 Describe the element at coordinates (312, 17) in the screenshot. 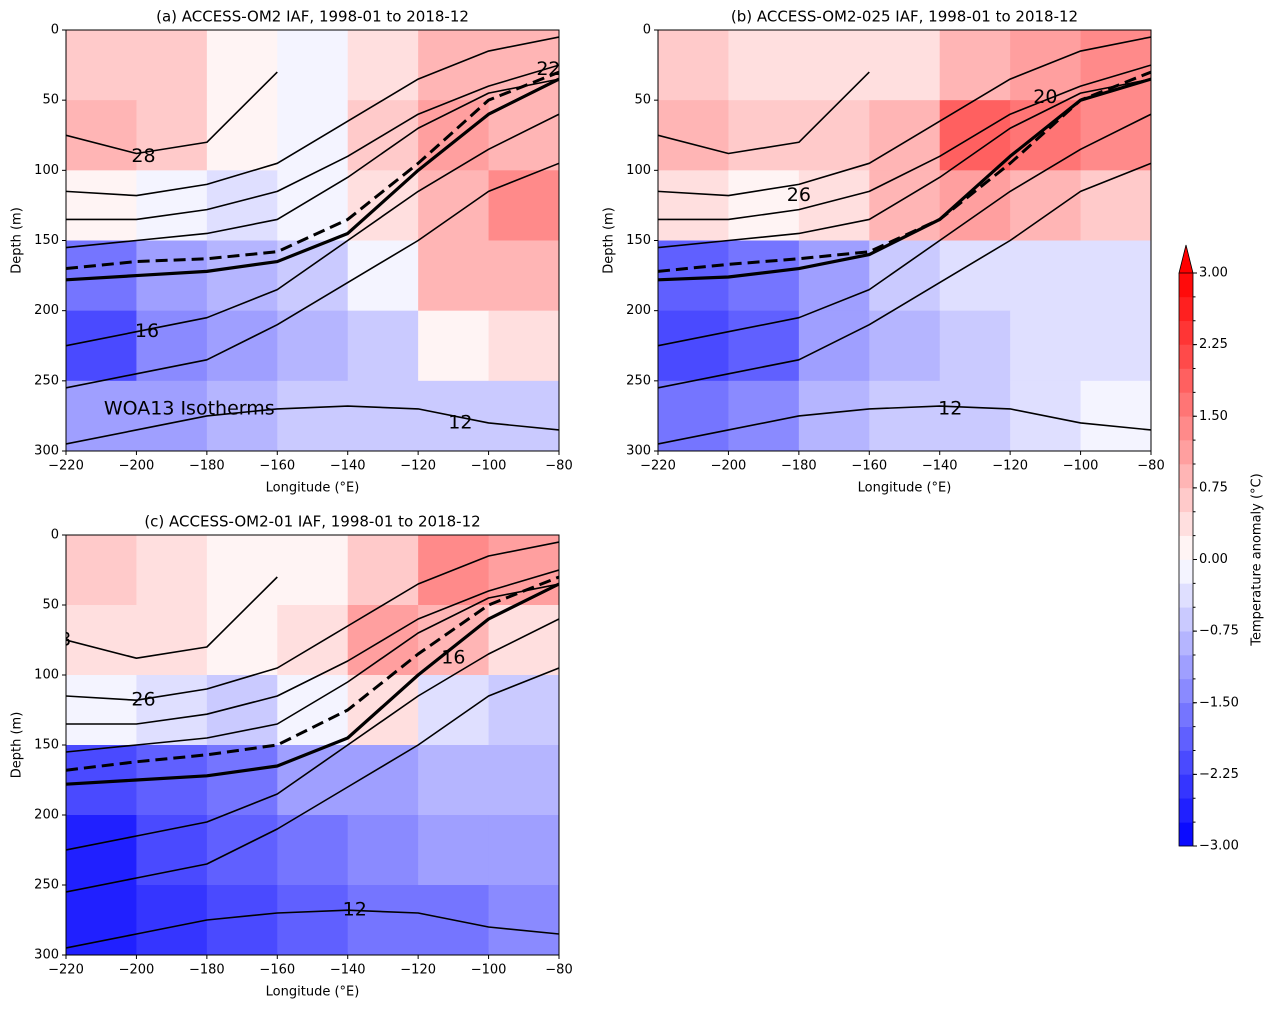

I see `chart-title: (a) ACCESS-OM2 IAF, 1998-01 to 2018-12` at that location.